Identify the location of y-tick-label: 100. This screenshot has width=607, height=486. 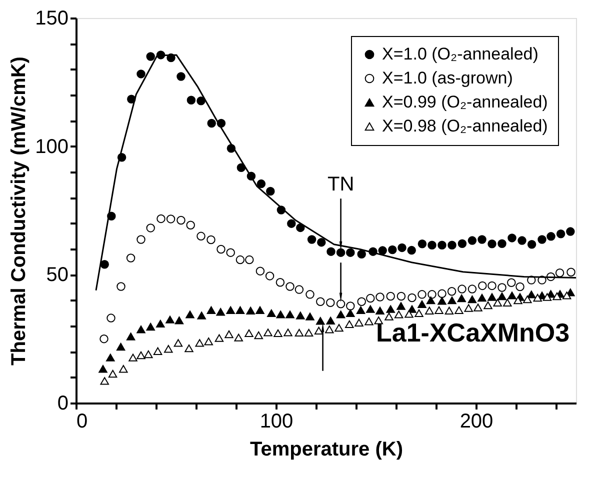
(51, 147).